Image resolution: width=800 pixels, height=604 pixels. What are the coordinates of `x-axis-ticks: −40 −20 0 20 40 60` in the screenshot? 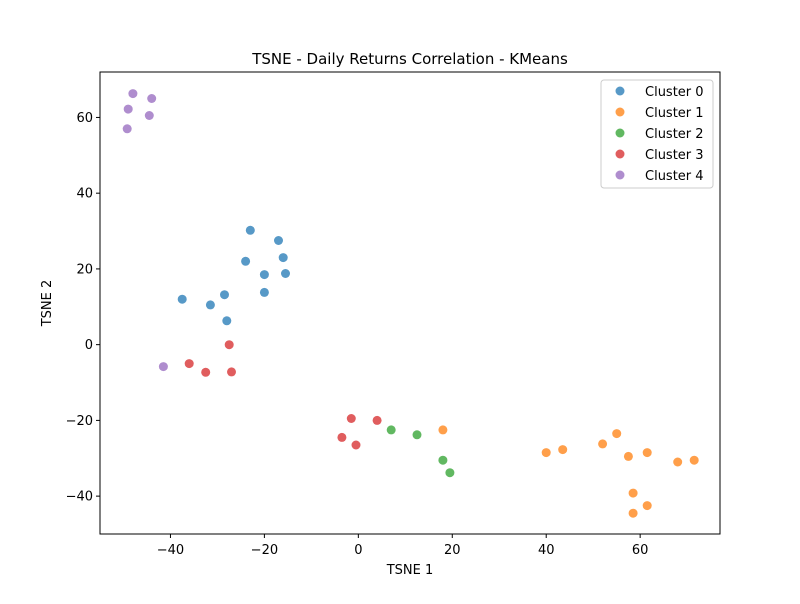 It's located at (403, 546).